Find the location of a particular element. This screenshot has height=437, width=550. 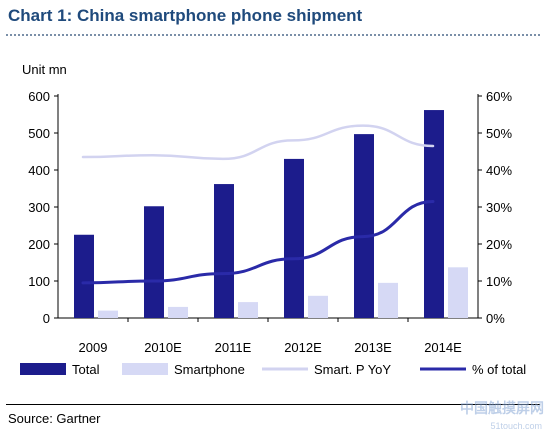

left-tick-label: 500 is located at coordinates (39, 133).